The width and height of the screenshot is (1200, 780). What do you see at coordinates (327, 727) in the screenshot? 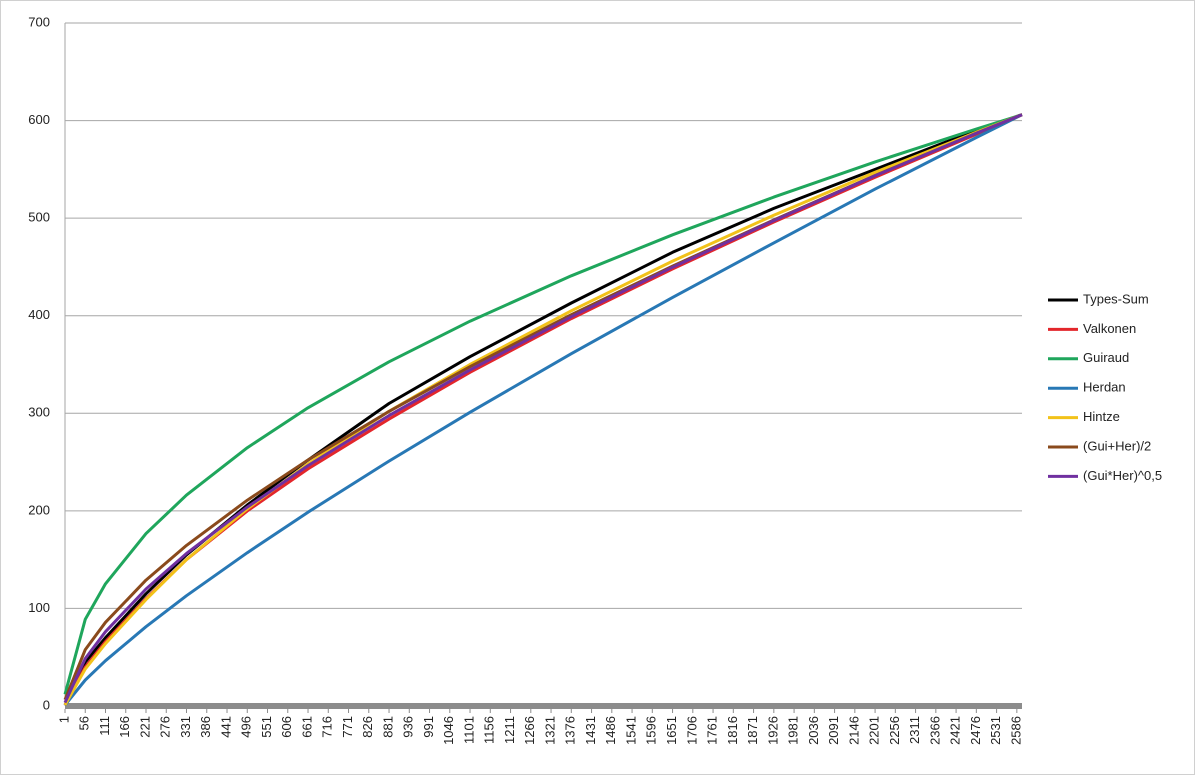
I see `x-tick-label: 716` at bounding box center [327, 727].